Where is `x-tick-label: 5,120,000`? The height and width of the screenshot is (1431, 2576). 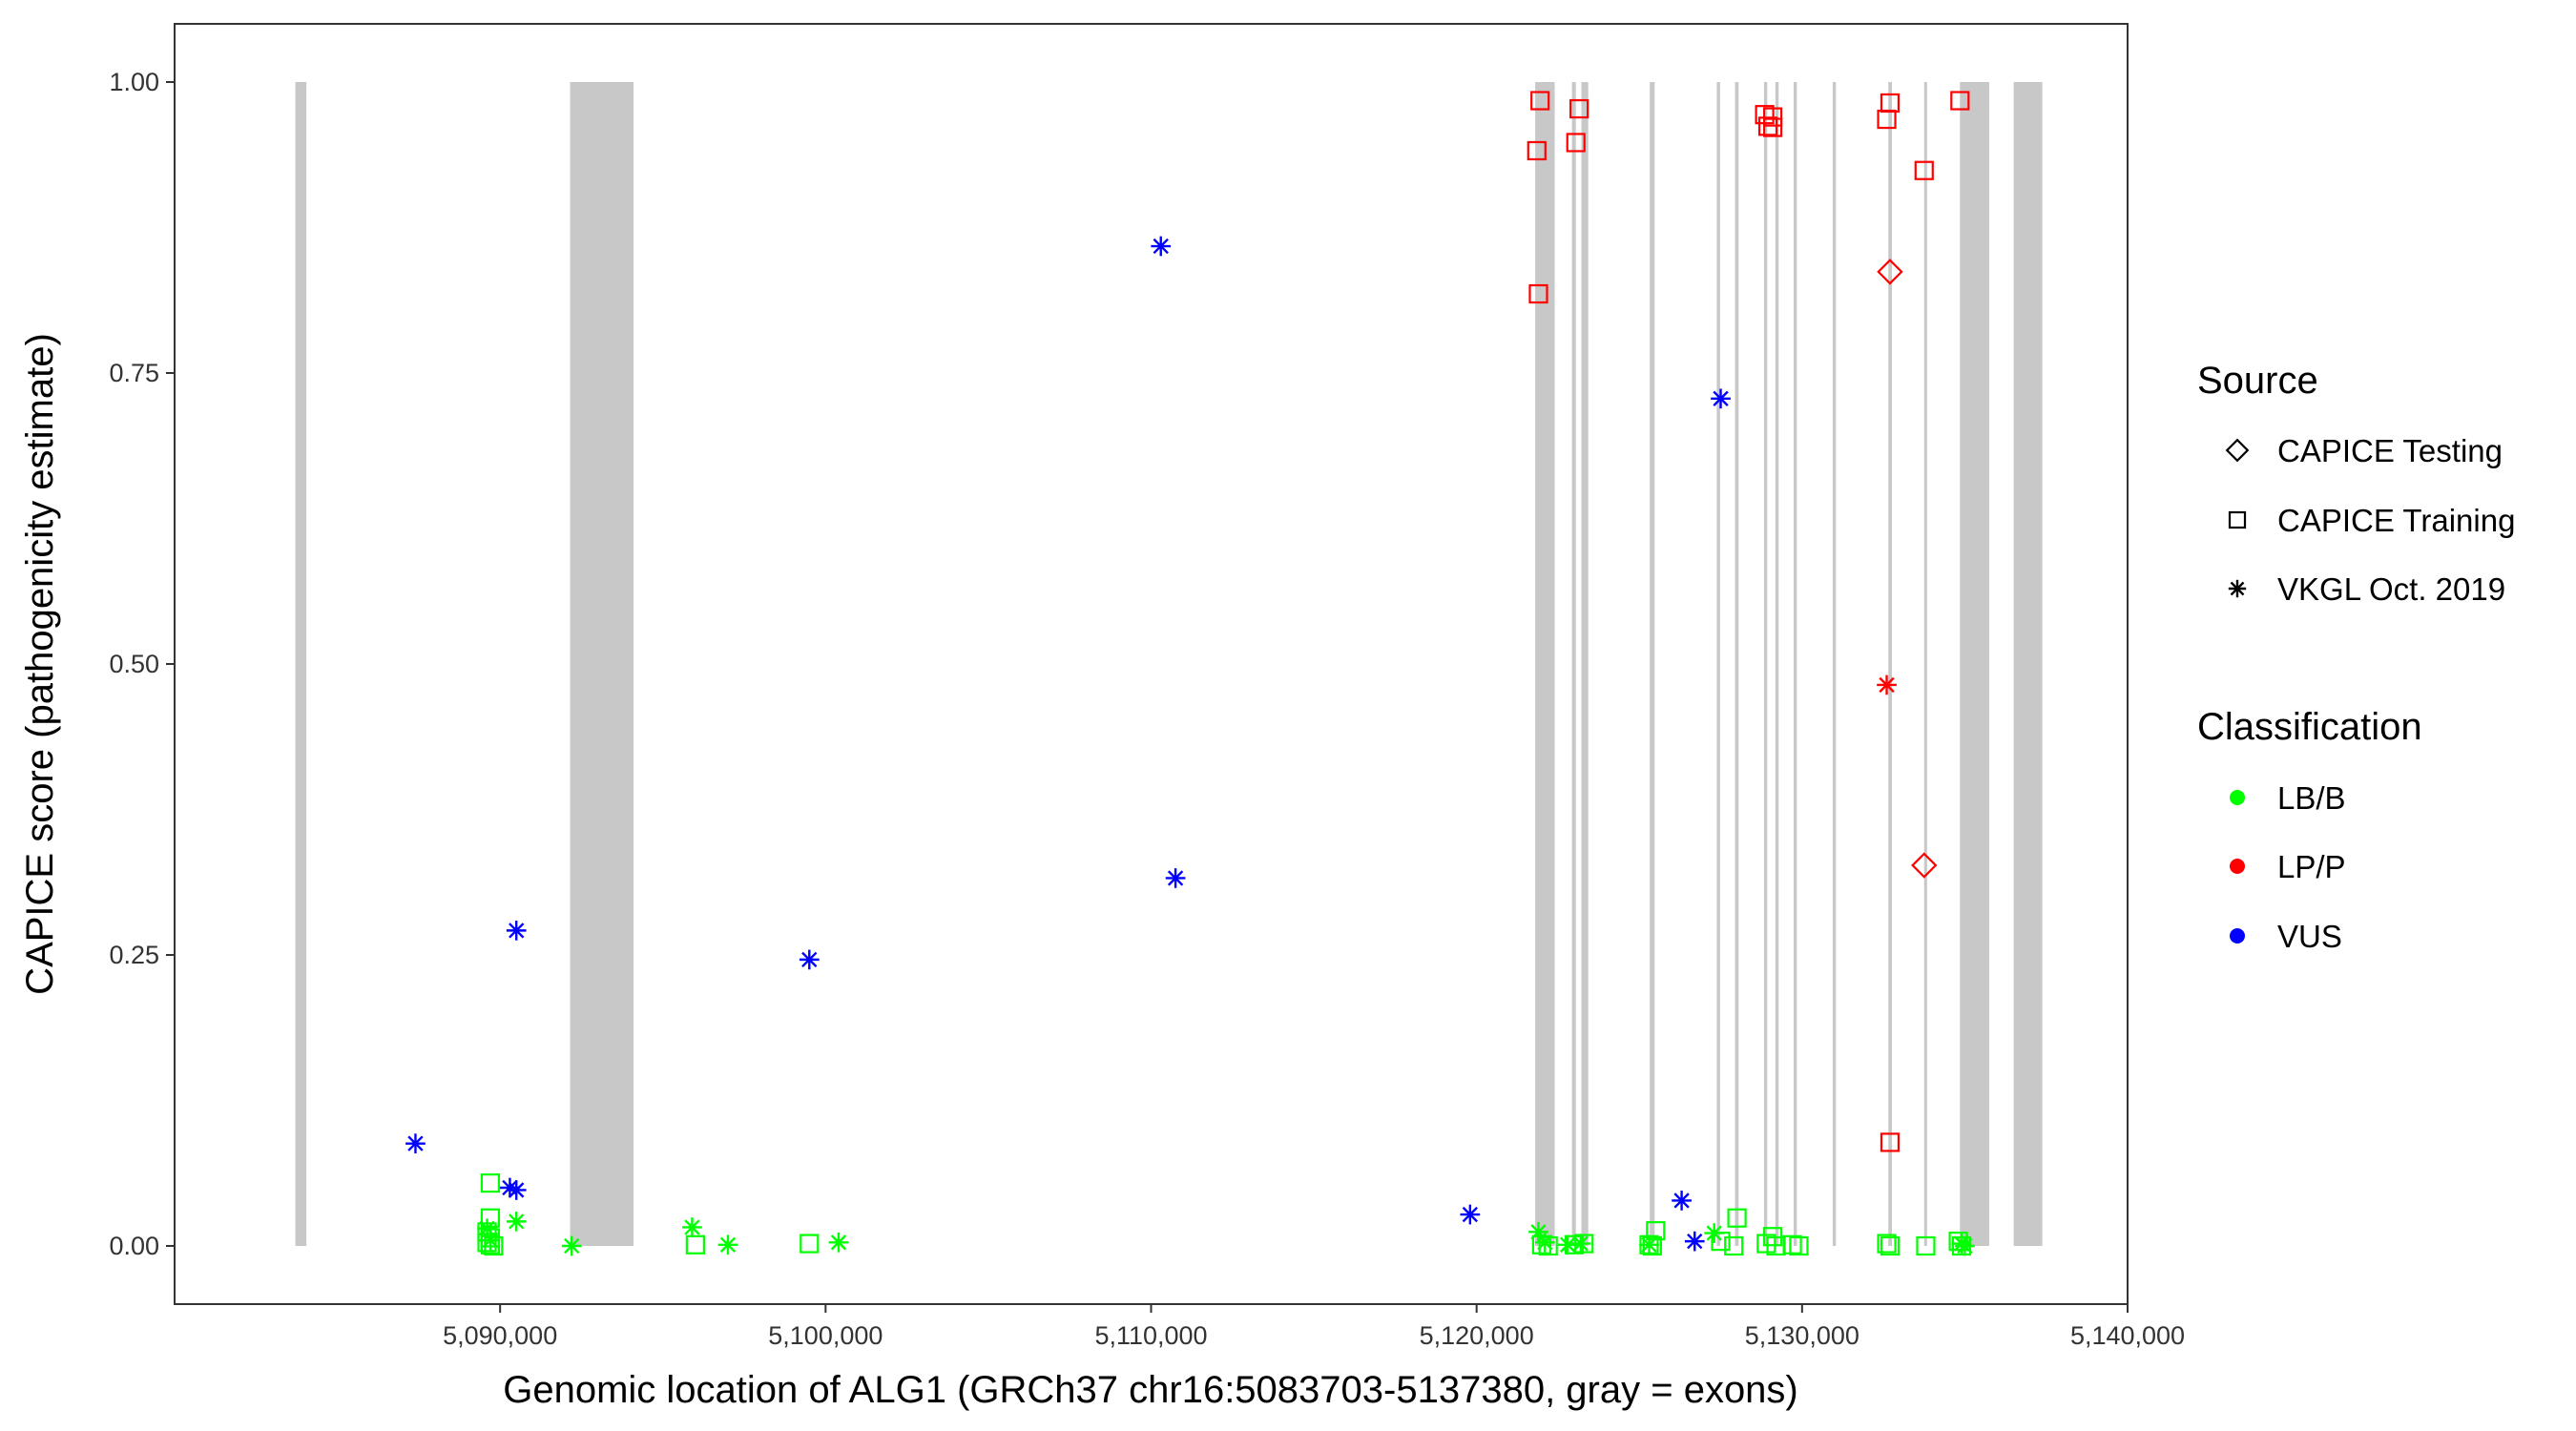
x-tick-label: 5,120,000 is located at coordinates (1477, 1335).